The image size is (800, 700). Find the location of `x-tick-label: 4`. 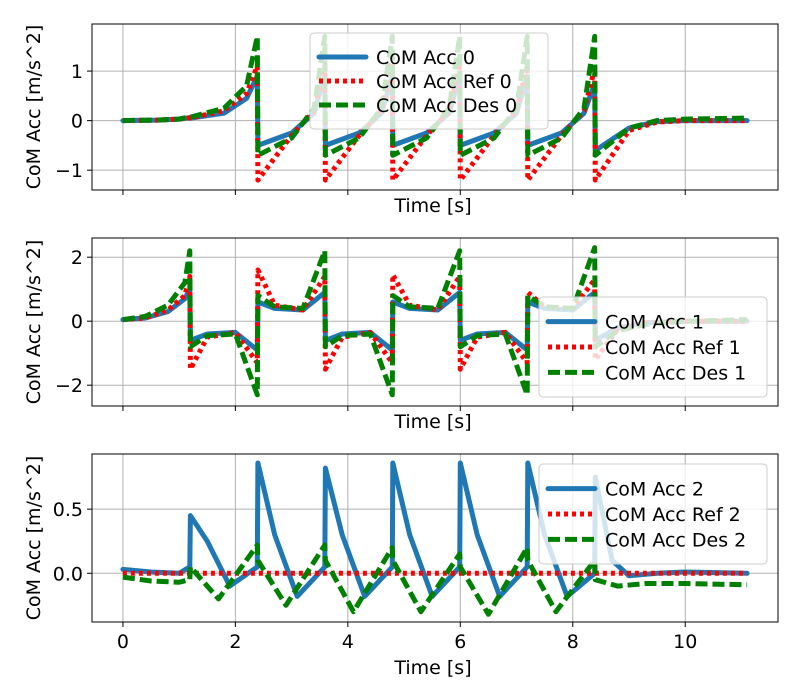

x-tick-label: 4 is located at coordinates (348, 642).